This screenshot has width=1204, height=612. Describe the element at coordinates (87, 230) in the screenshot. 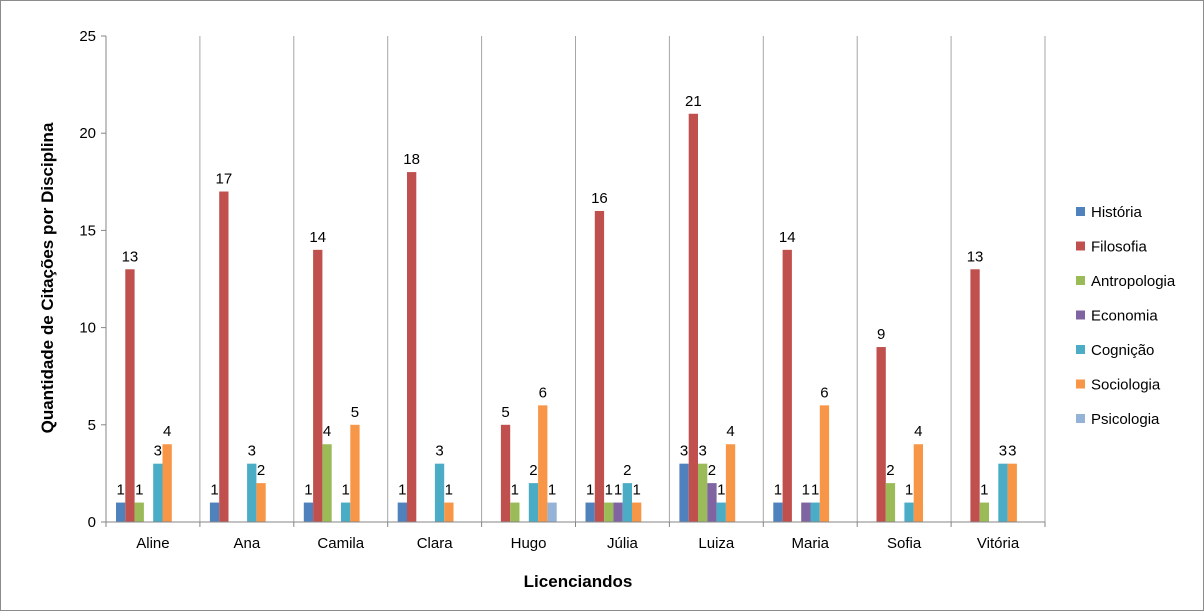

I see `y-tick-label: 15` at that location.